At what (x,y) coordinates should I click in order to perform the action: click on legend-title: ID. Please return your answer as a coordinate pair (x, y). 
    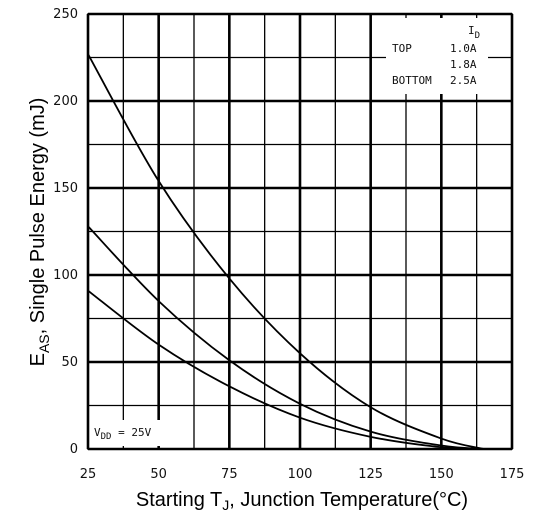
    Looking at the image, I should click on (474, 32).